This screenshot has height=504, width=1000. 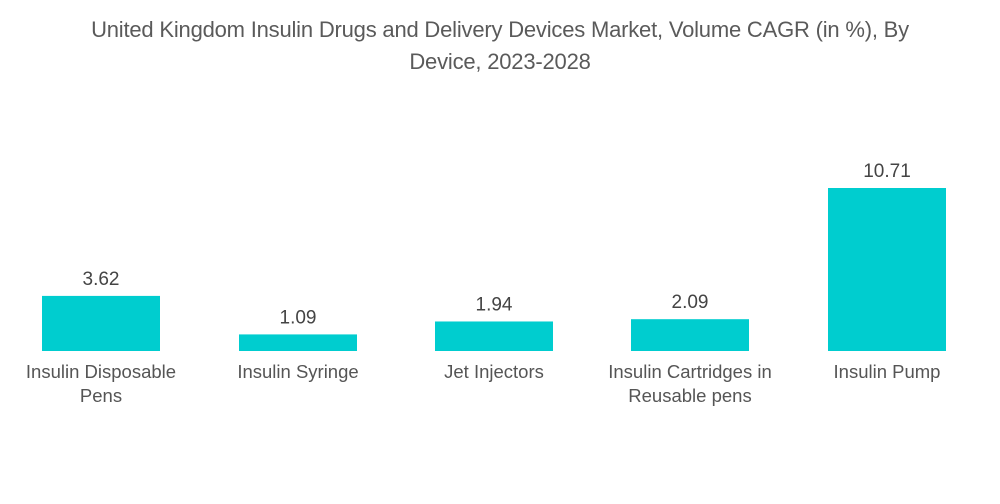 I want to click on chart-title-line-2: Device, 2023-2028, so click(x=500, y=61).